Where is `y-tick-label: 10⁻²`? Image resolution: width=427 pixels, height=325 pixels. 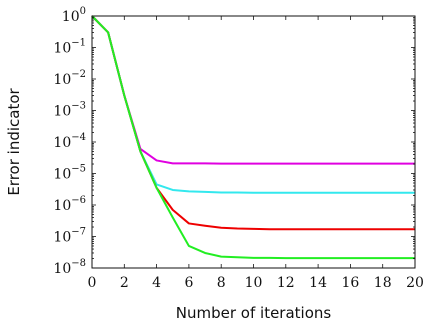
y-tick-label: 10⁻² is located at coordinates (69, 78).